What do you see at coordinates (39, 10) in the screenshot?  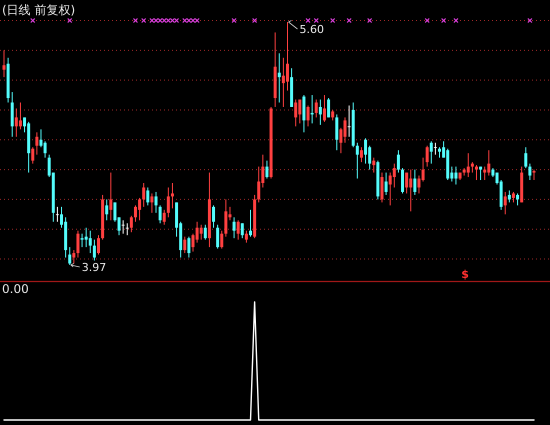 I see `chart-title: (日线 前复权)` at bounding box center [39, 10].